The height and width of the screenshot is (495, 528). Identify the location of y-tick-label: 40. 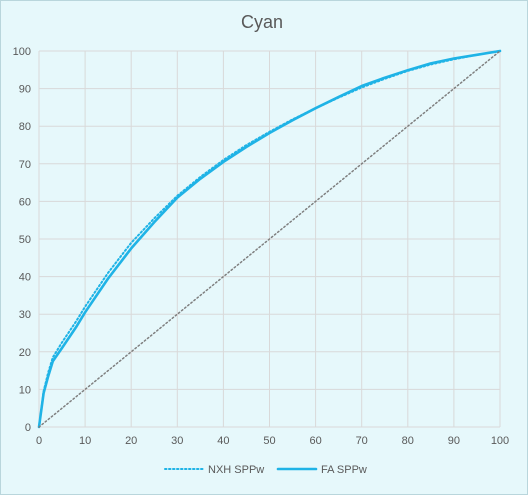
(25, 278).